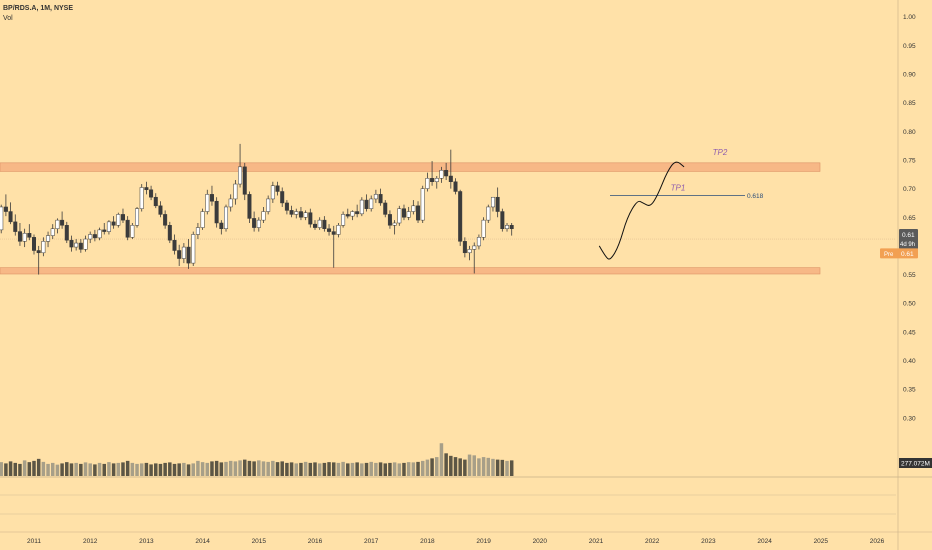 The image size is (932, 550). What do you see at coordinates (909, 332) in the screenshot?
I see `price-tick-label: 0.45` at bounding box center [909, 332].